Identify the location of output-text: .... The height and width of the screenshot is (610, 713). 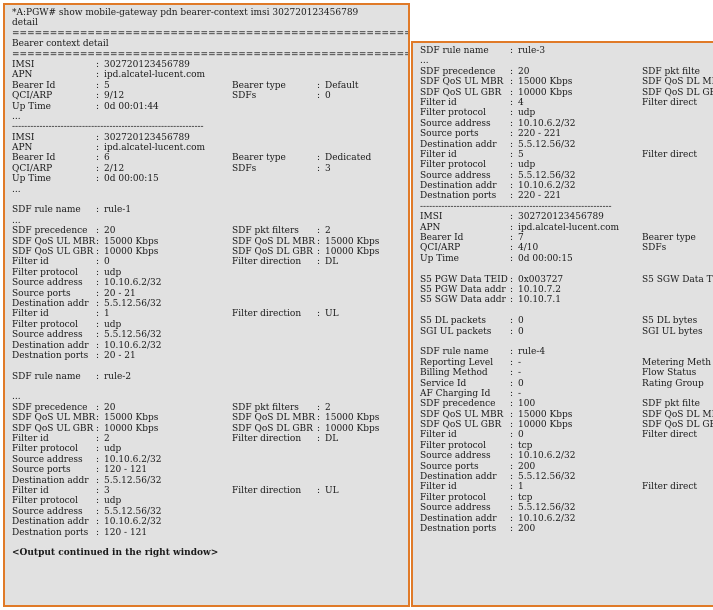
(424, 61).